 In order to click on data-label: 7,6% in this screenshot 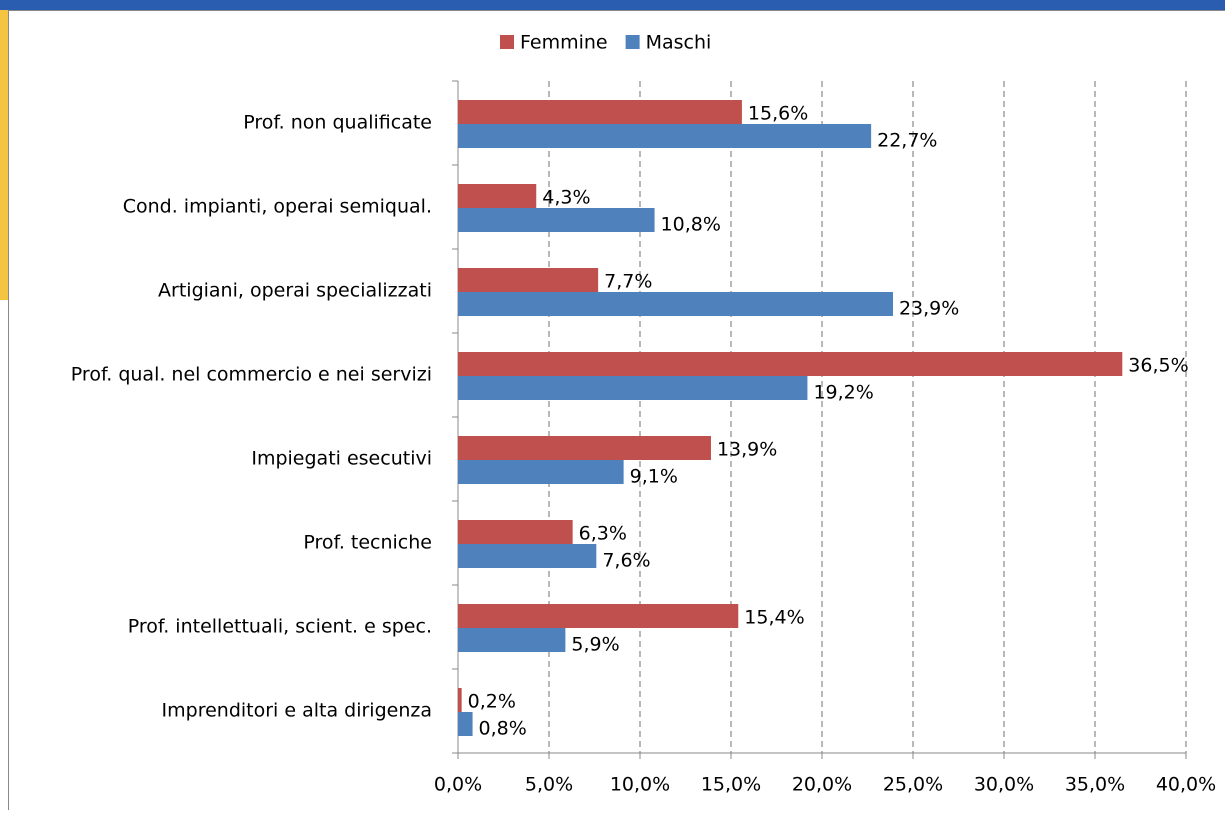, I will do `click(626, 561)`.